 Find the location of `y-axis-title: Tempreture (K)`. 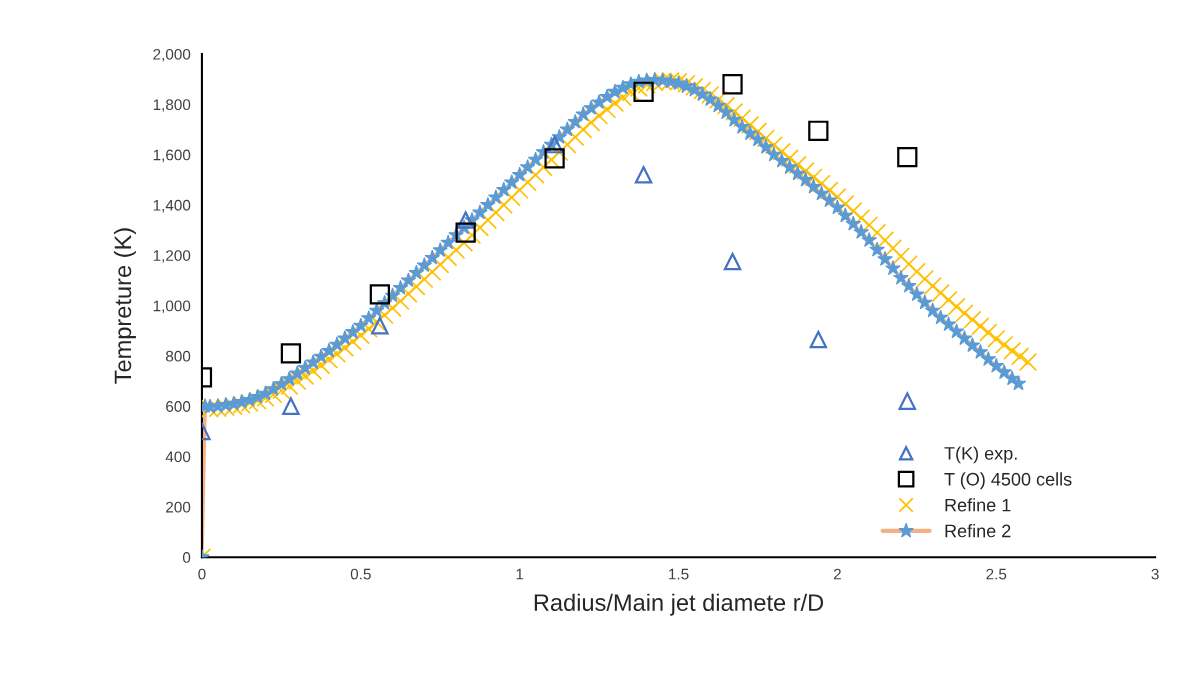

y-axis-title: Tempreture (K) is located at coordinates (124, 306).